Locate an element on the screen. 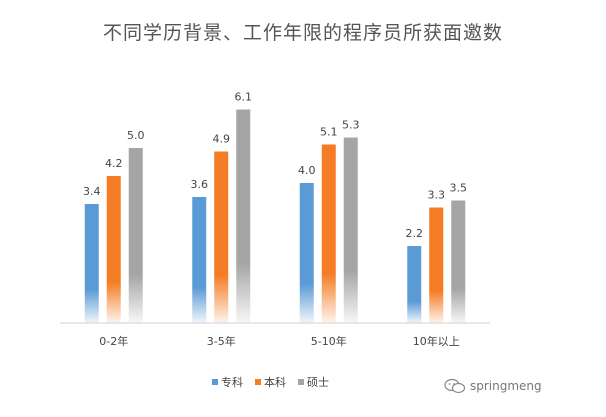 Image resolution: width=606 pixels, height=417 pixels. value-label: 3.4 is located at coordinates (92, 191).